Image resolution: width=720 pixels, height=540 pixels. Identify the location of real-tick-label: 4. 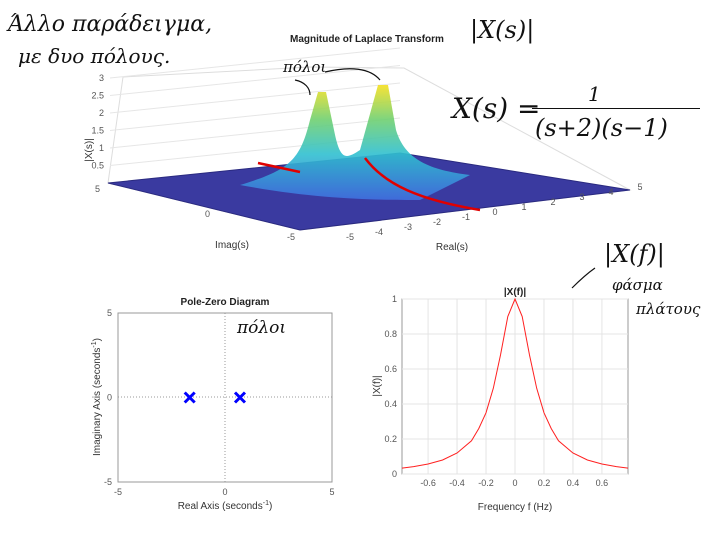
(610, 192).